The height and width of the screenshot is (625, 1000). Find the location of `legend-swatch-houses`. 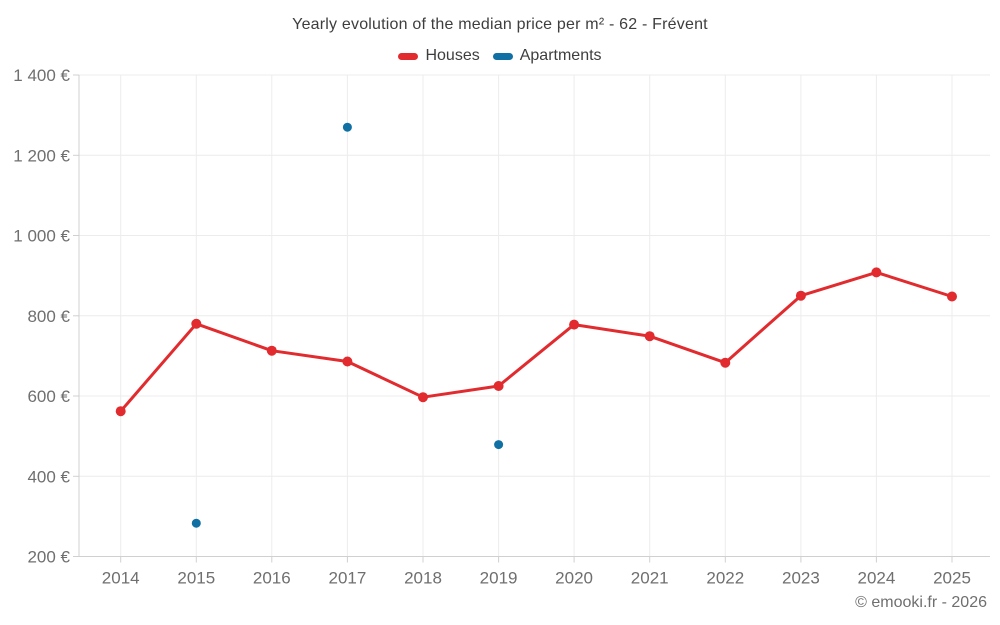

legend-swatch-houses is located at coordinates (408, 56).